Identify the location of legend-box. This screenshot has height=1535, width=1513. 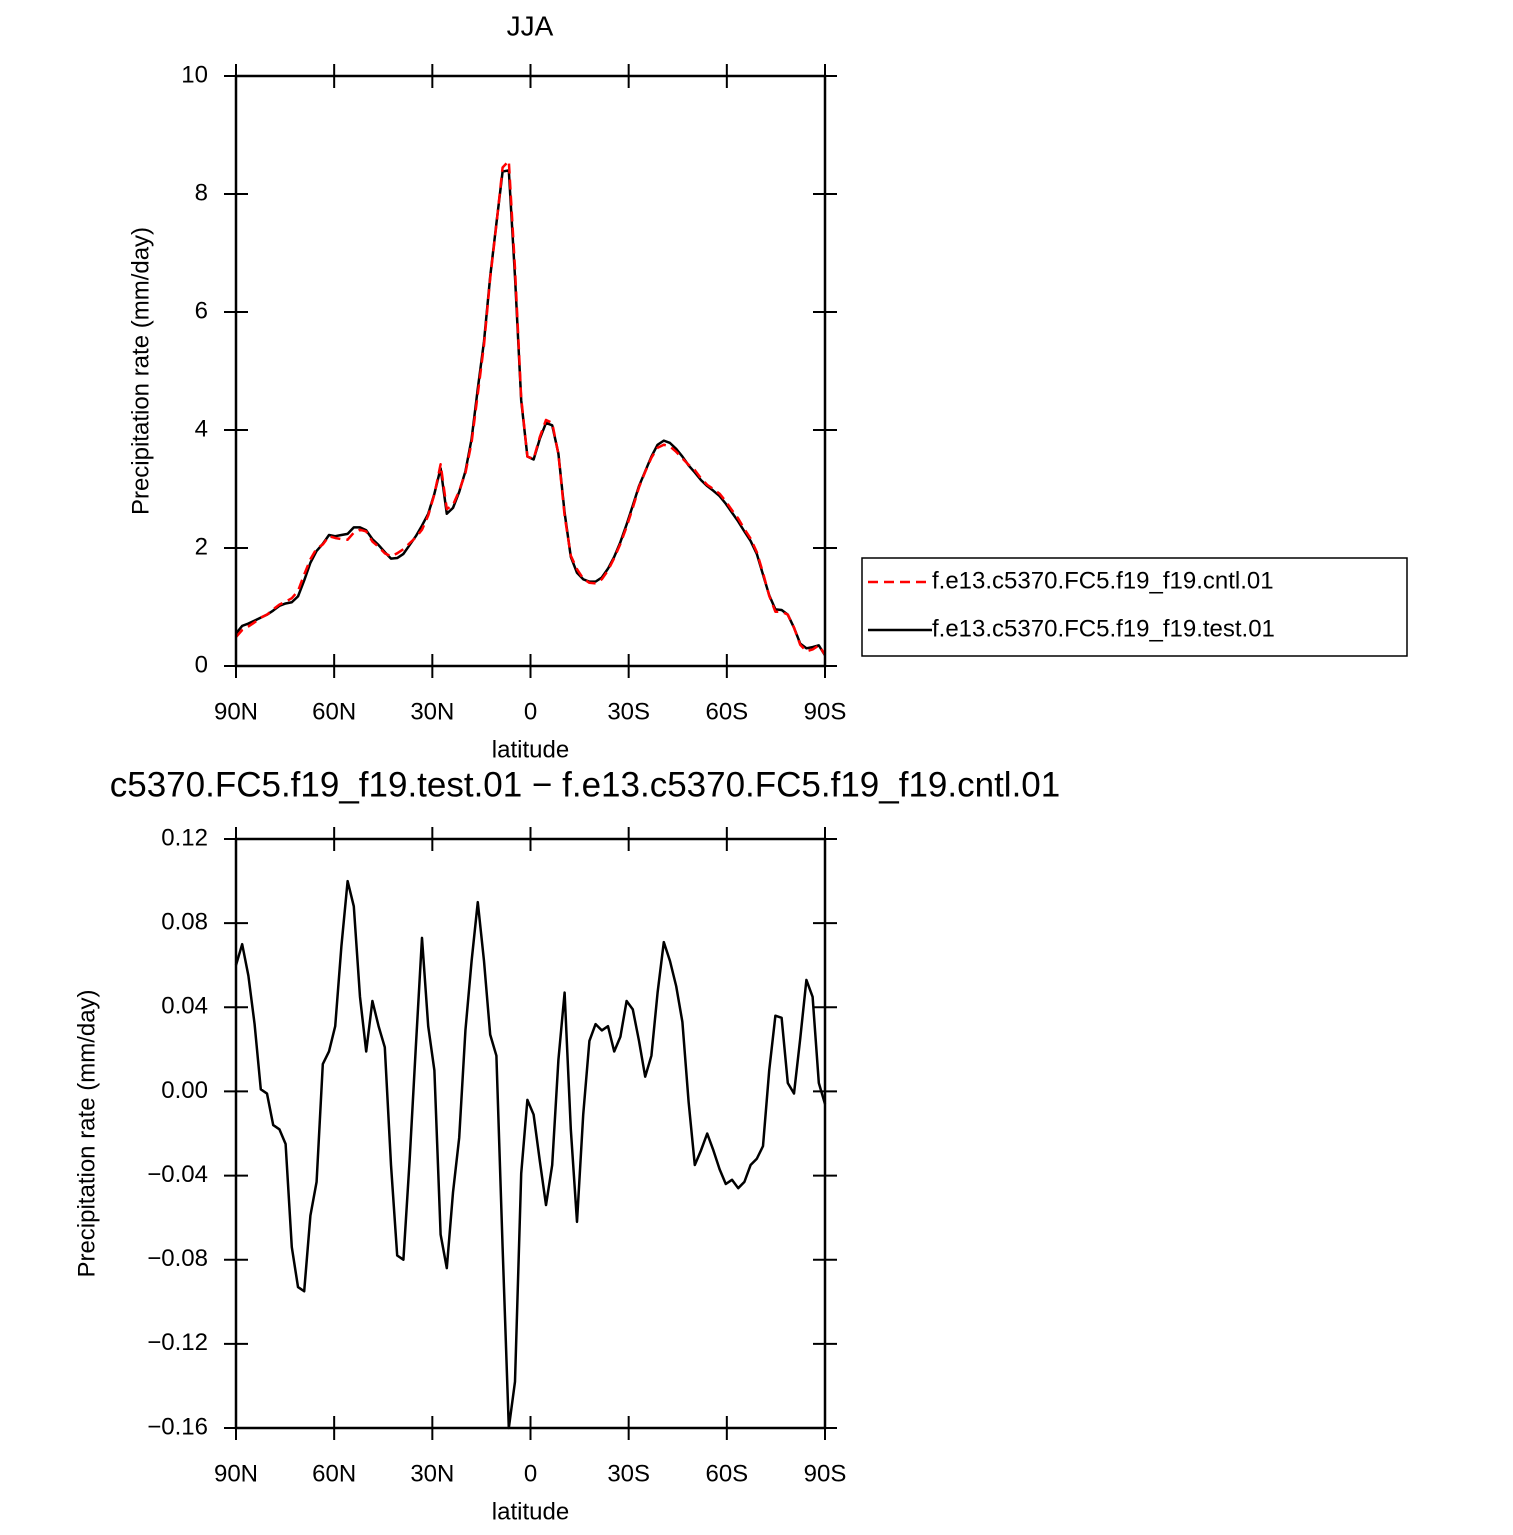
(1134, 607).